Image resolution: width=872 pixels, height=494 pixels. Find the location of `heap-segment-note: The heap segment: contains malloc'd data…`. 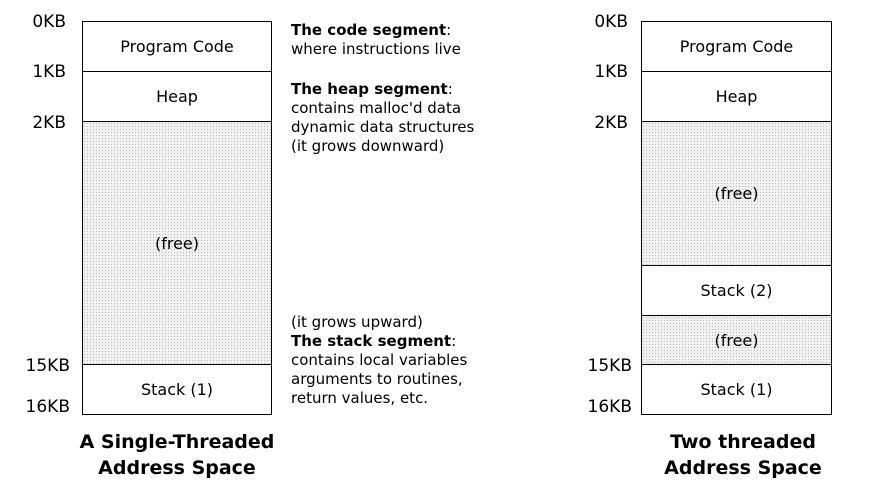

heap-segment-note: The heap segment: contains malloc'd data… is located at coordinates (382, 118).